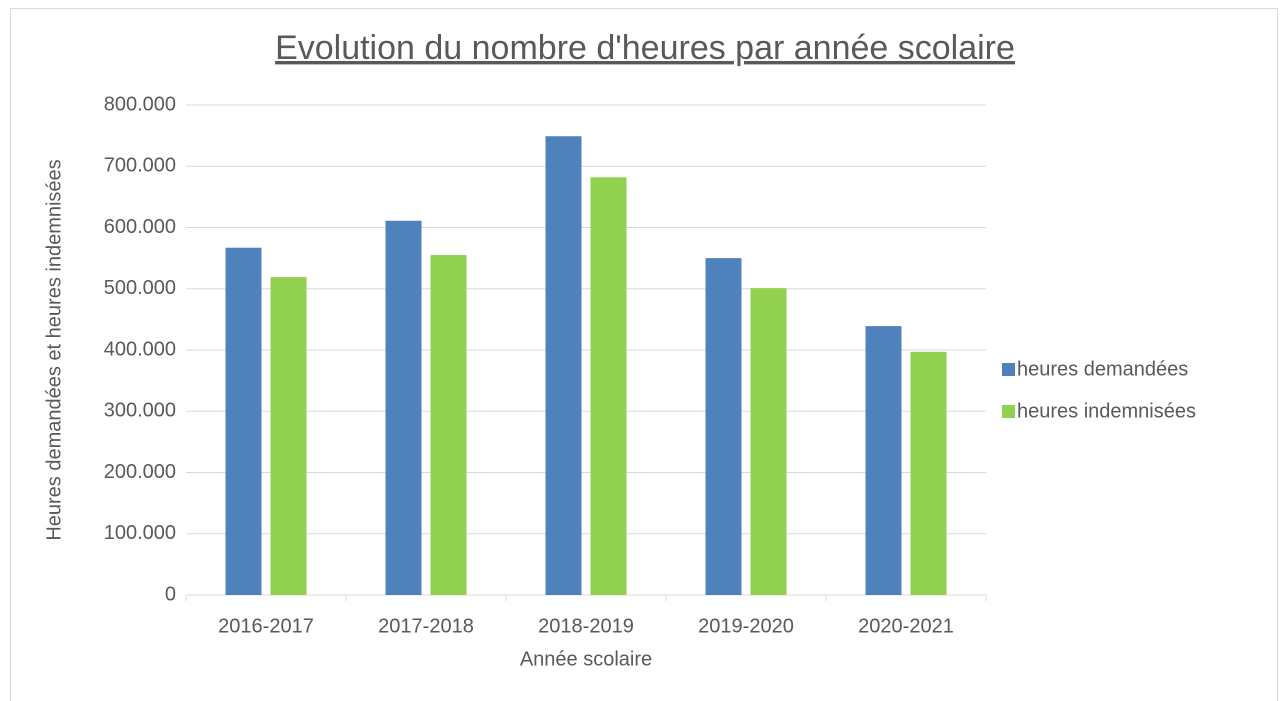 The width and height of the screenshot is (1288, 701). What do you see at coordinates (140, 411) in the screenshot?
I see `y-tick-label: 300.000` at bounding box center [140, 411].